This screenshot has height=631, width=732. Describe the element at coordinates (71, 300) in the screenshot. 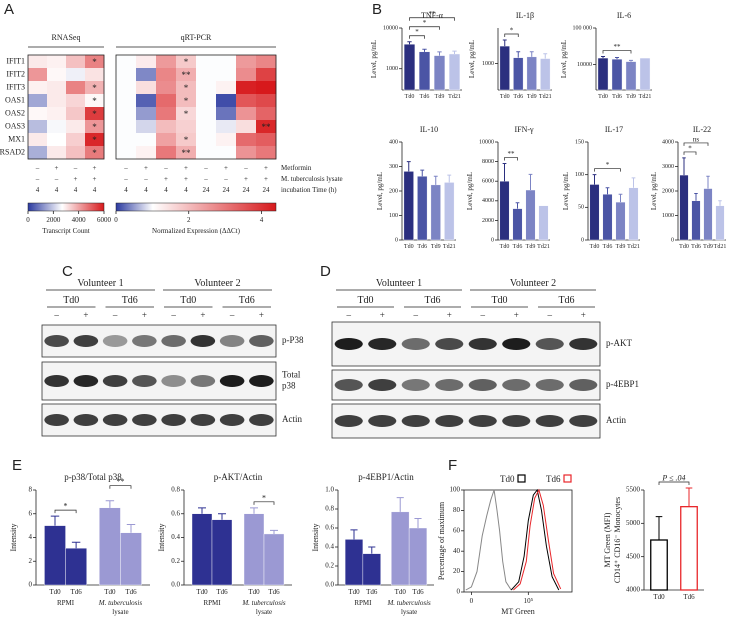

I see `timepoint-label: Td0` at that location.